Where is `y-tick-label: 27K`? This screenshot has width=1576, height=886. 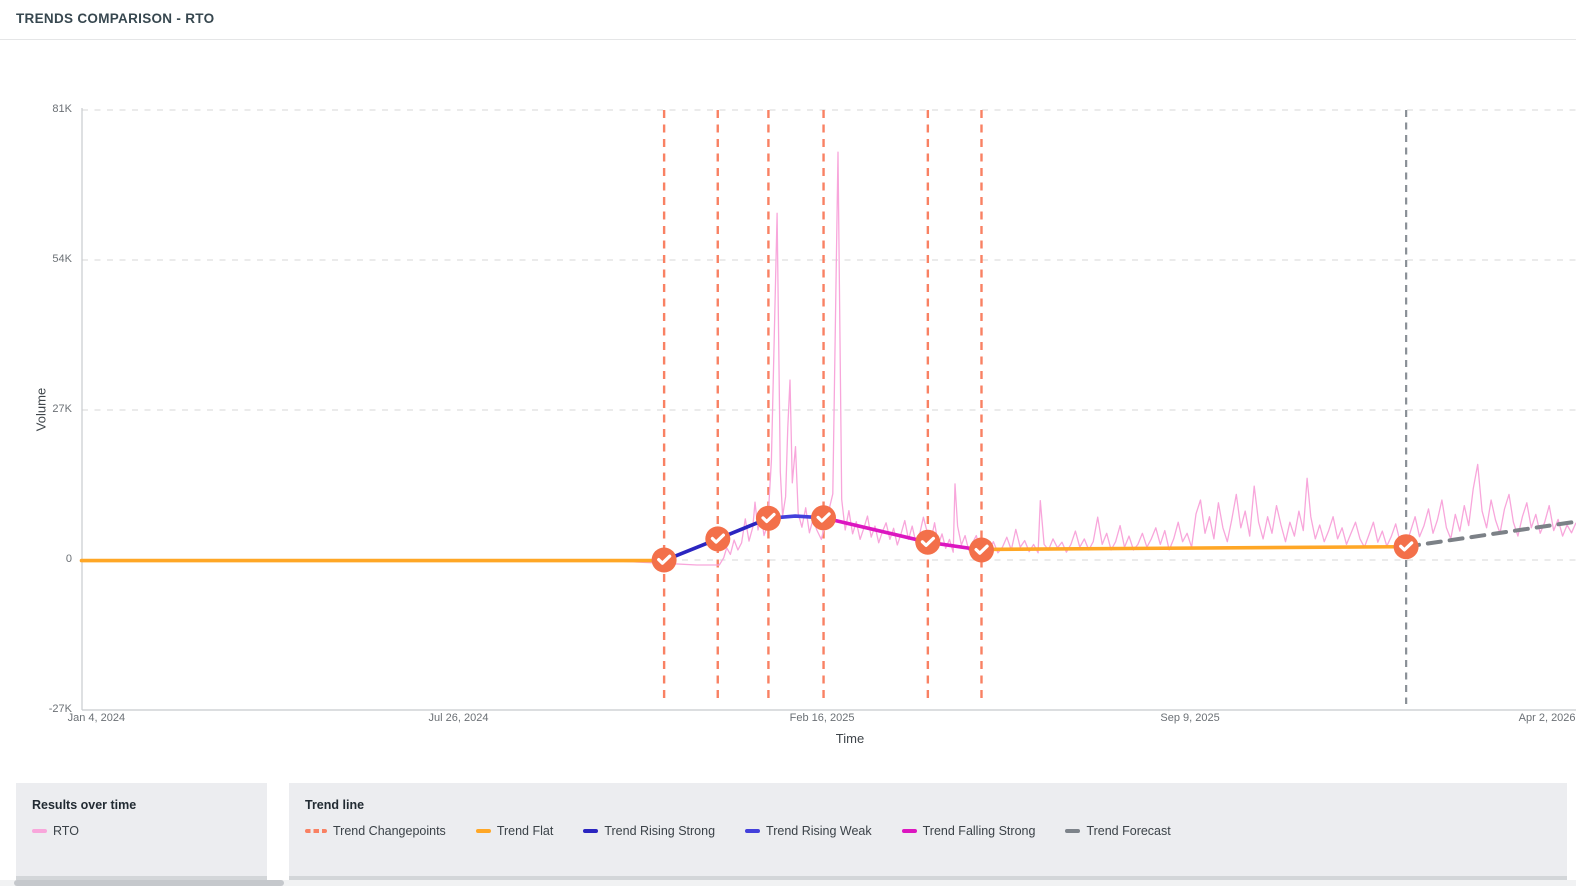 y-tick-label: 27K is located at coordinates (62, 408).